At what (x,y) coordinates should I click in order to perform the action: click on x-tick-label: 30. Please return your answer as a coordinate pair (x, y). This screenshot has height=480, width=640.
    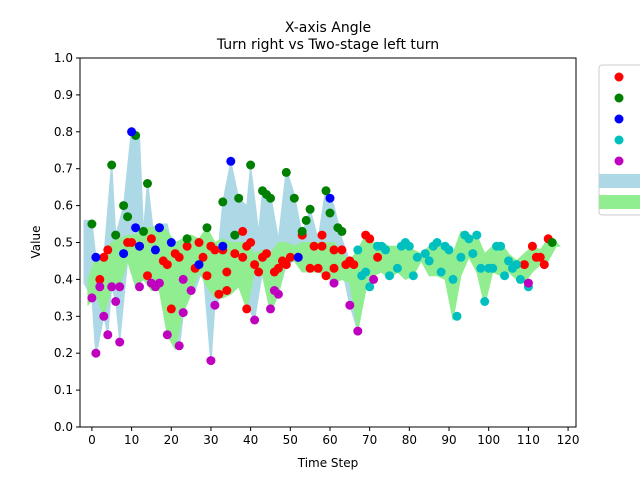
    Looking at the image, I should click on (210, 440).